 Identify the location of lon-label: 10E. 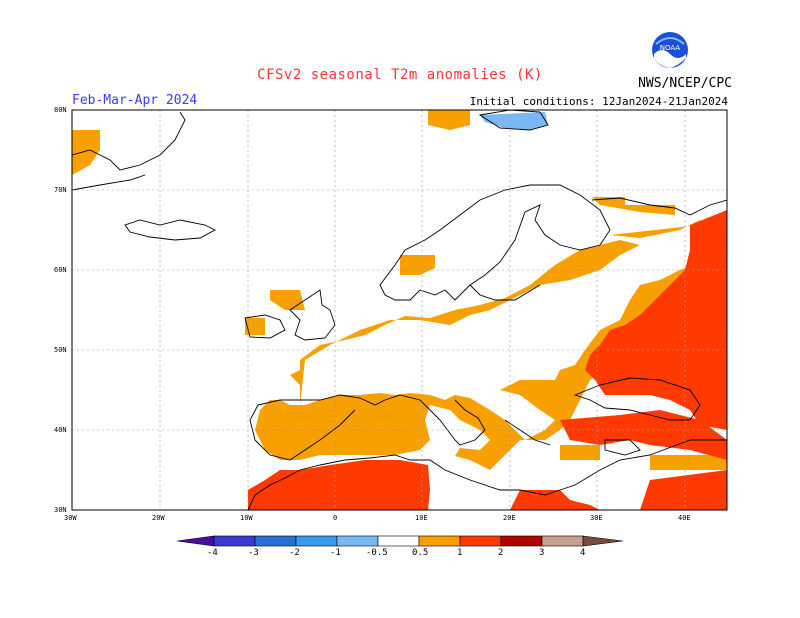
(421, 518).